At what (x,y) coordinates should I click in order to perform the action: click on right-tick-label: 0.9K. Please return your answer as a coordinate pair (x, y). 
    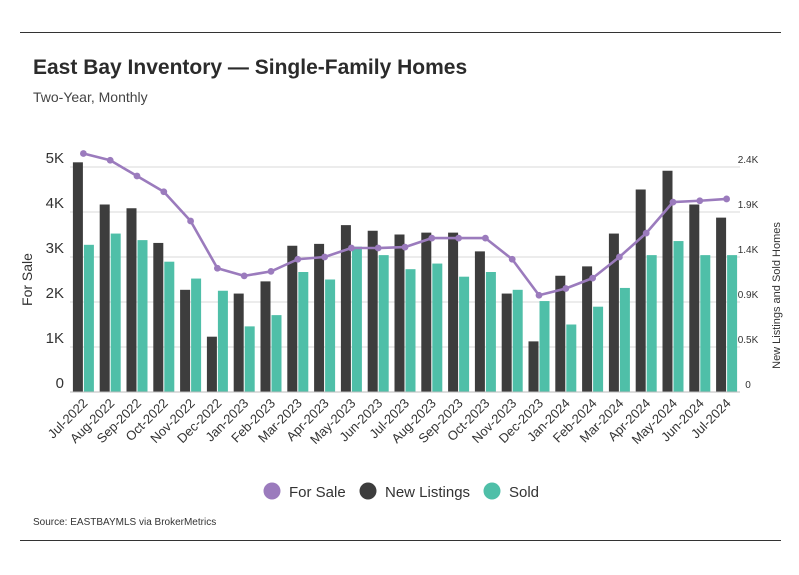
    Looking at the image, I should click on (748, 295).